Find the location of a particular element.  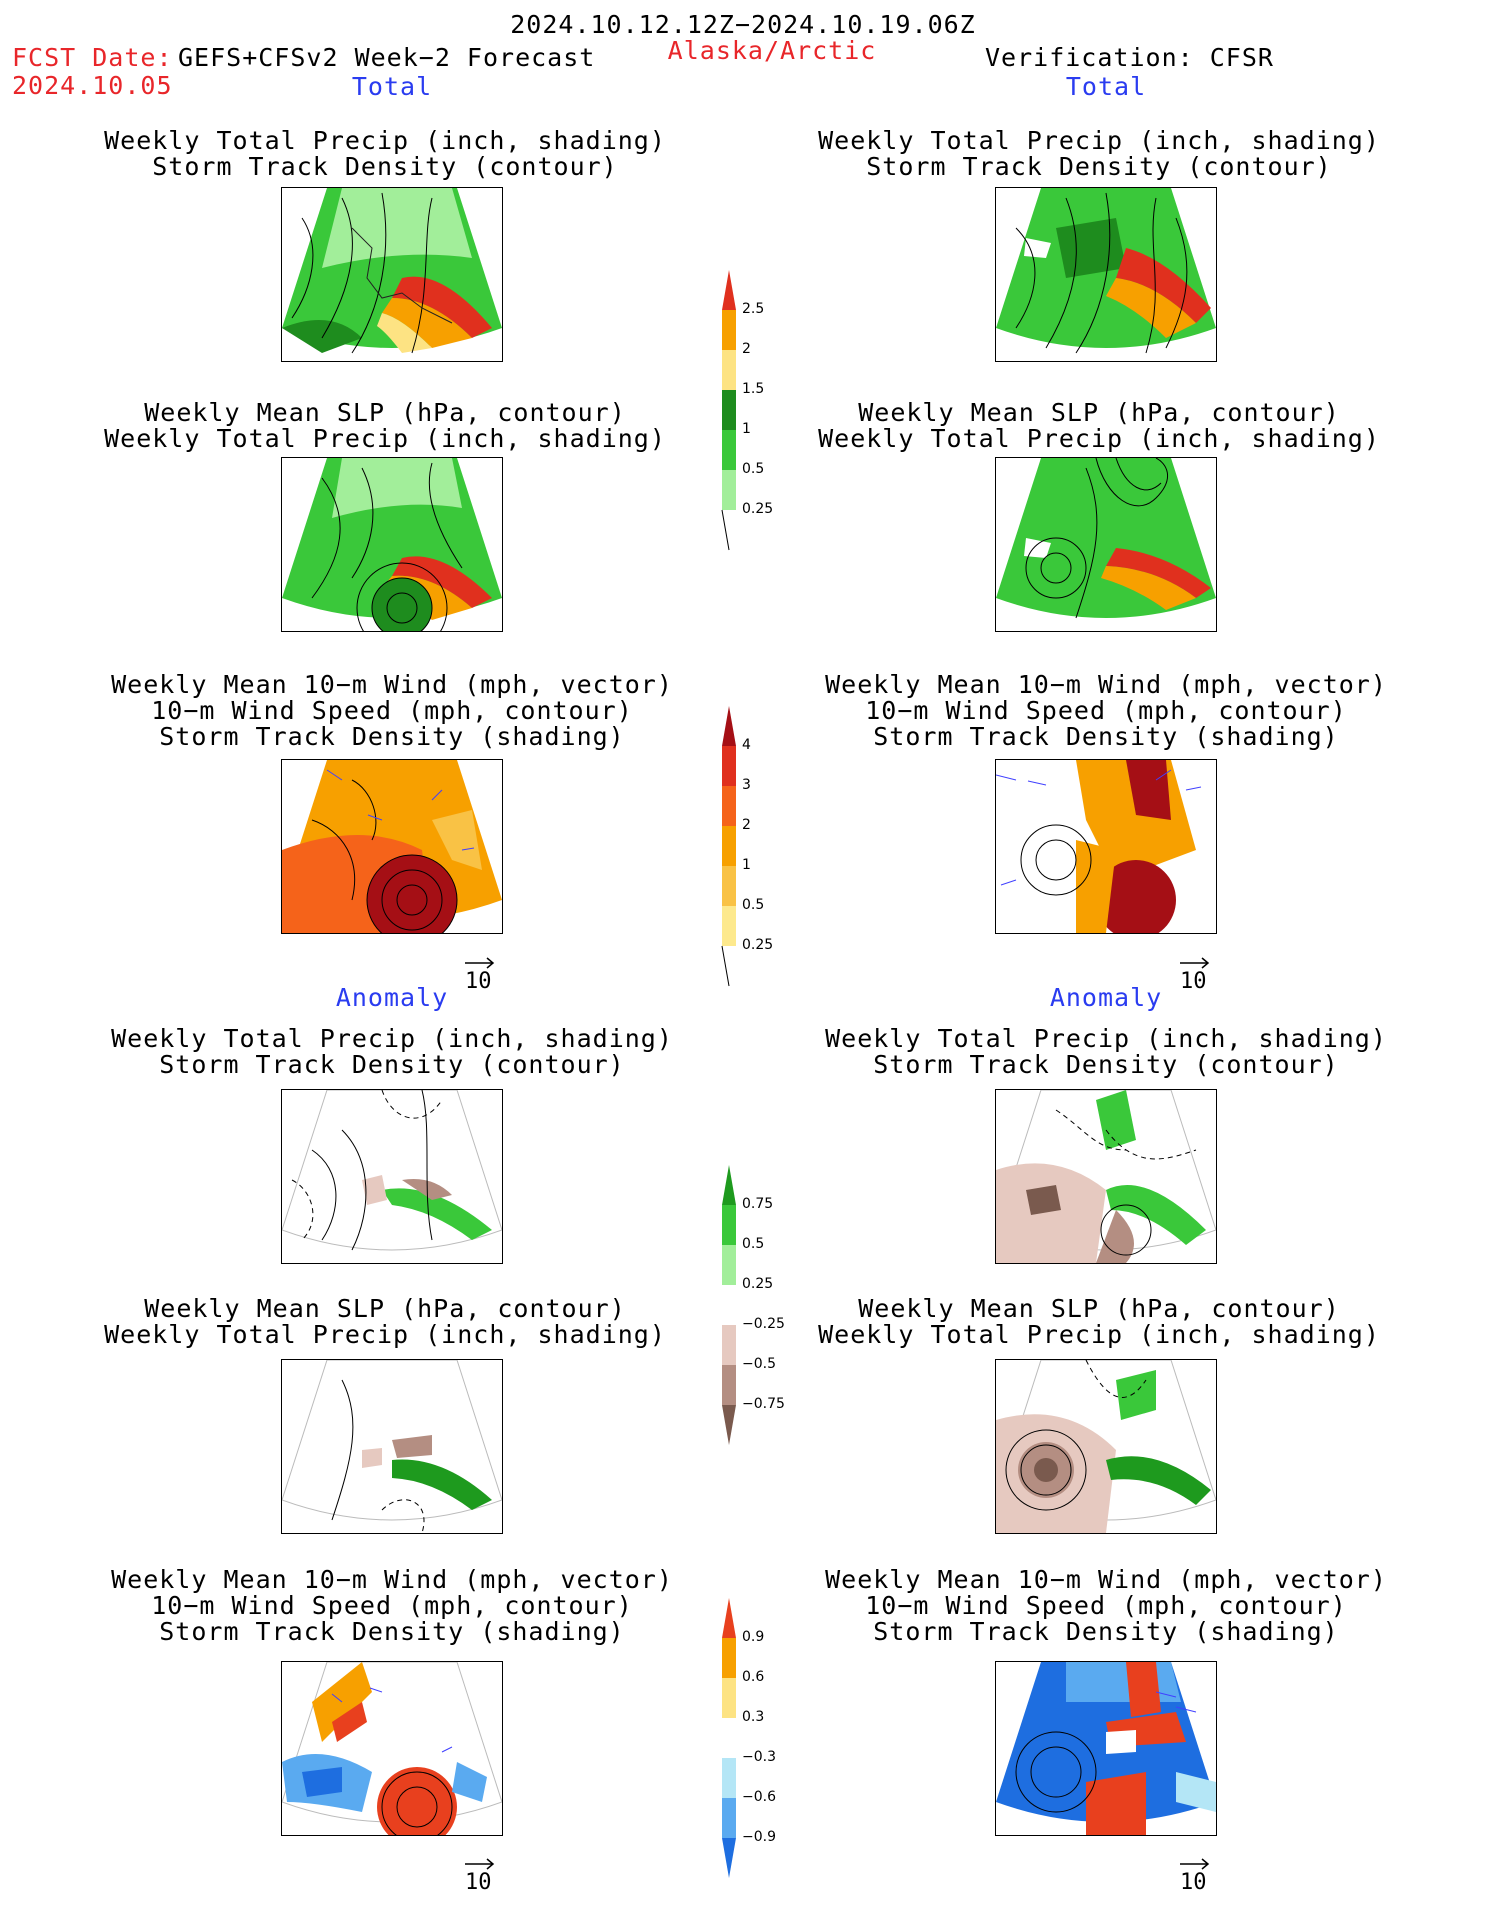

section-anomaly-right: Anomaly is located at coordinates (1106, 997).